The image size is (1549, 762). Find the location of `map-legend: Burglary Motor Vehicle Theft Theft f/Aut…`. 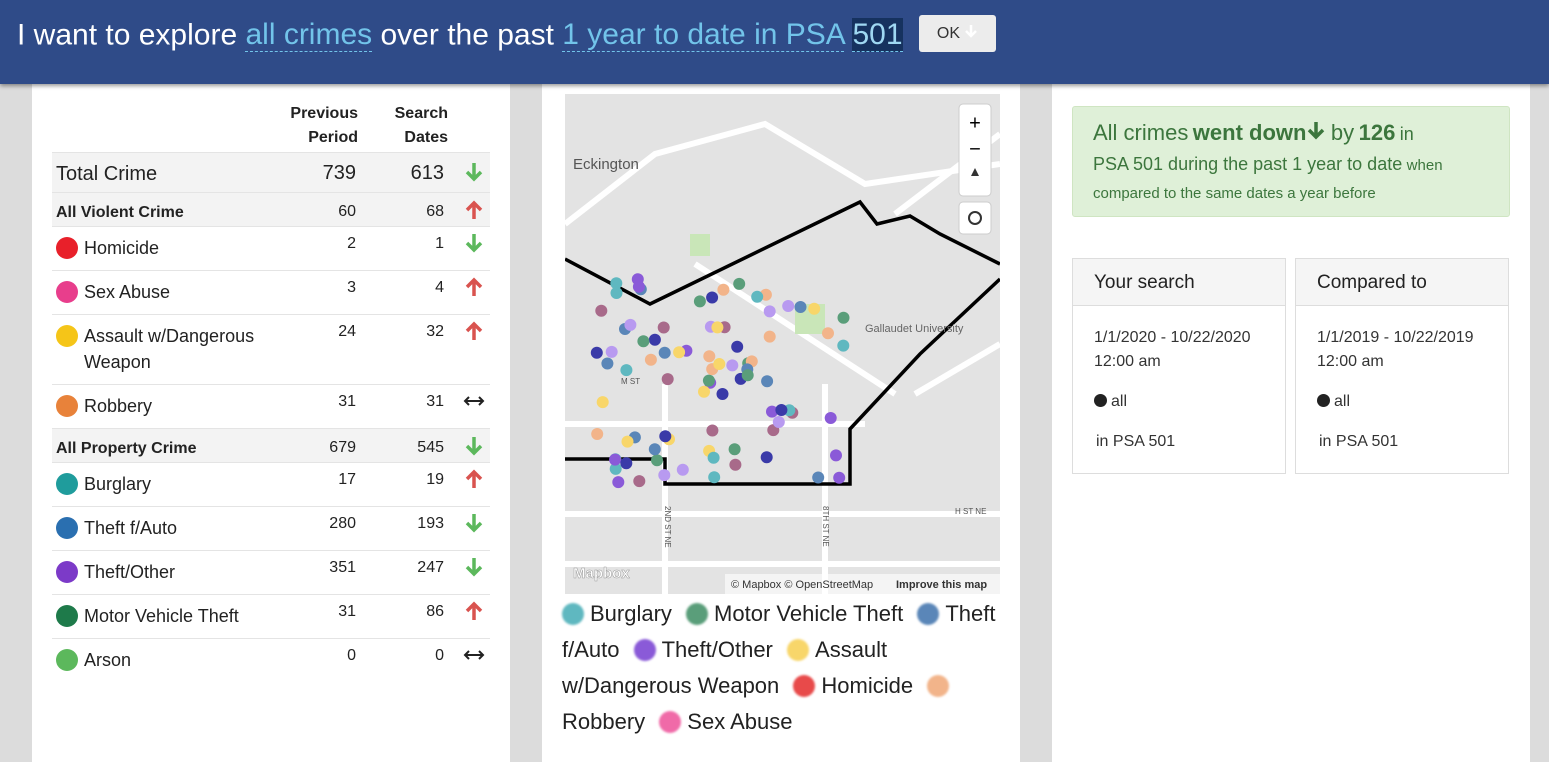

map-legend: Burglary Motor Vehicle Theft Theft f/Aut… is located at coordinates (782, 668).